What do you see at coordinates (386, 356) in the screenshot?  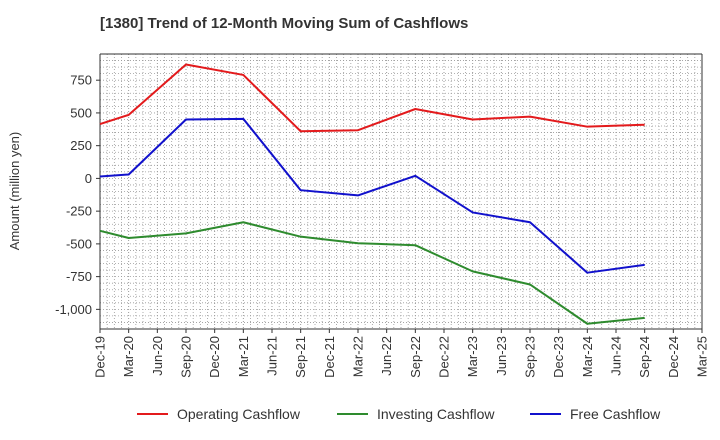 I see `x-tick-label: Jun-22` at bounding box center [386, 356].